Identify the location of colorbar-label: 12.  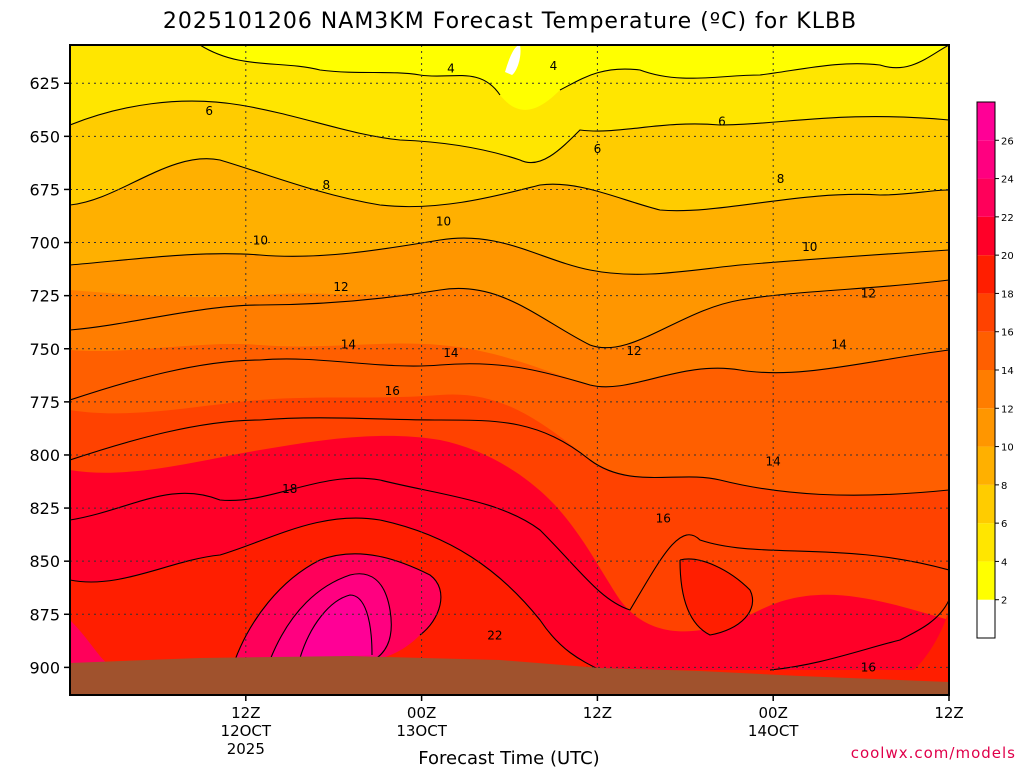
(1007, 409).